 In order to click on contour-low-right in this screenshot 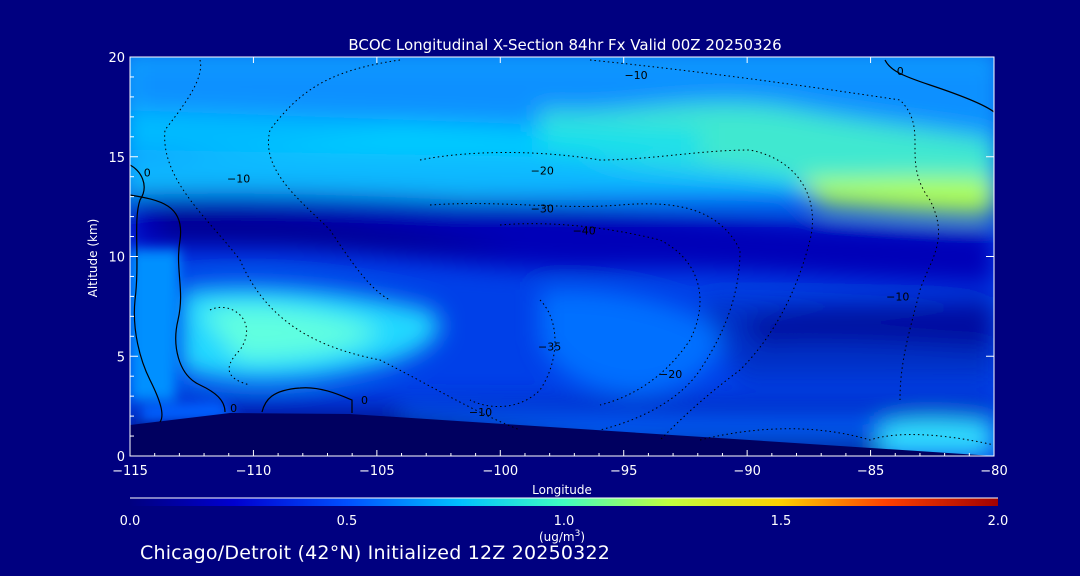, I will do `click(846, 437)`.